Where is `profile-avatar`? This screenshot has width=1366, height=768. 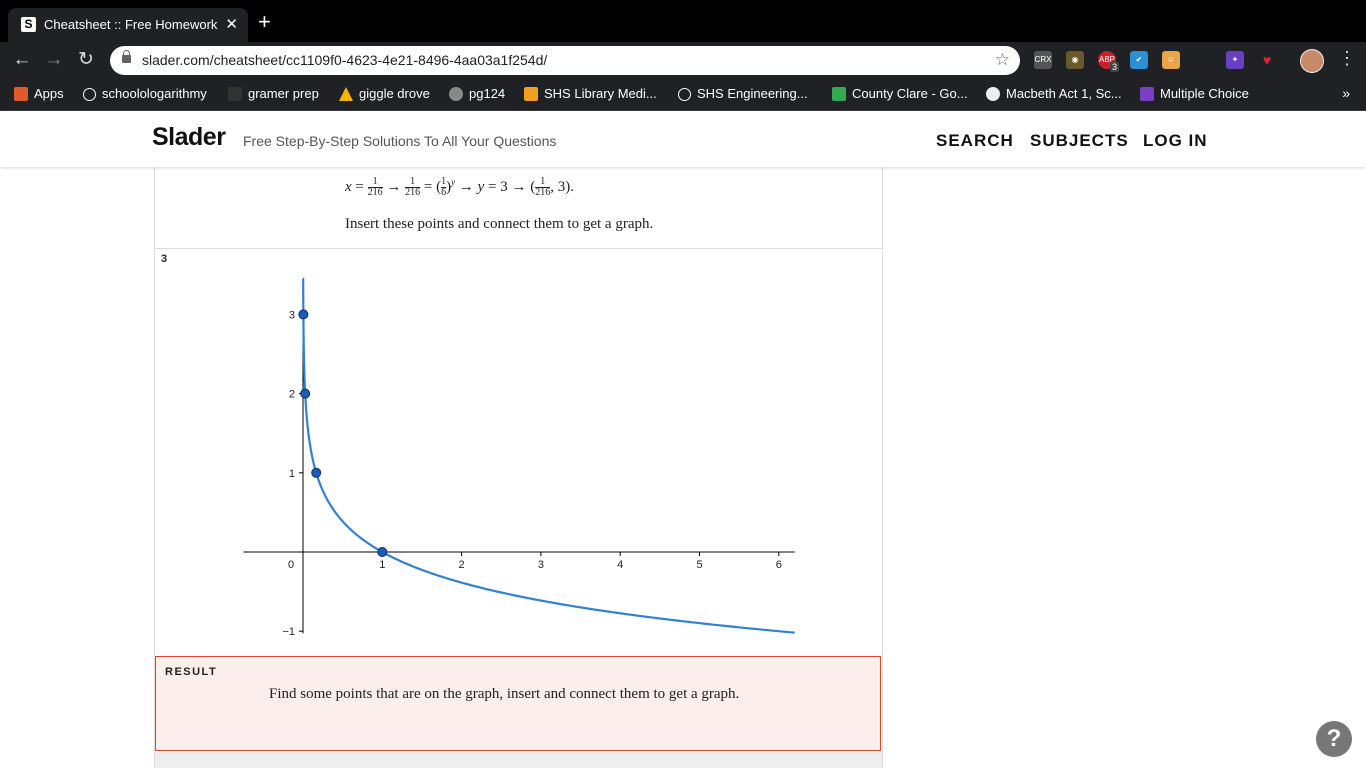 profile-avatar is located at coordinates (1312, 61).